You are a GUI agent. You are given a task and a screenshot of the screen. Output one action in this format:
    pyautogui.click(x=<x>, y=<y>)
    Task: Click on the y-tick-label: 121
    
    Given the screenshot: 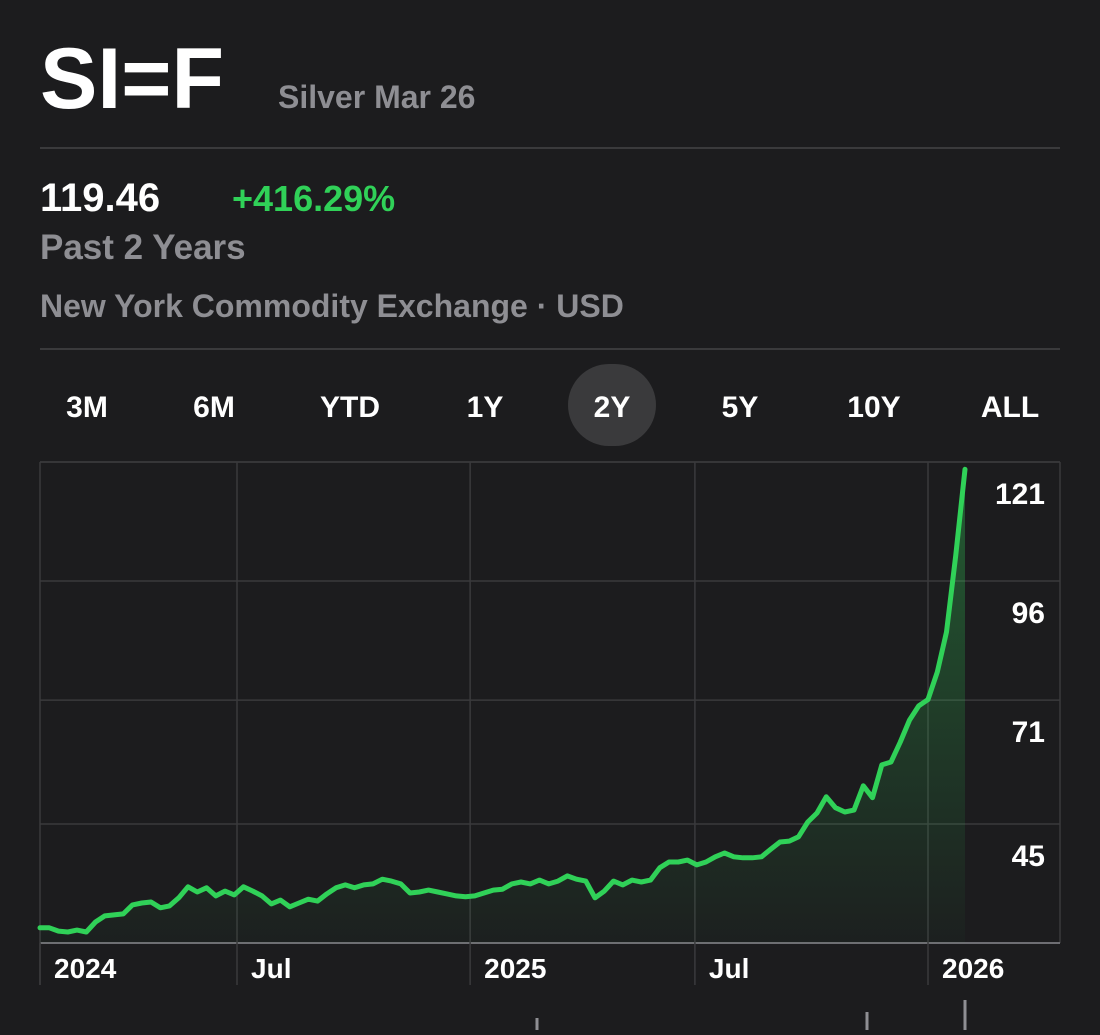 What is the action you would take?
    pyautogui.click(x=1020, y=494)
    